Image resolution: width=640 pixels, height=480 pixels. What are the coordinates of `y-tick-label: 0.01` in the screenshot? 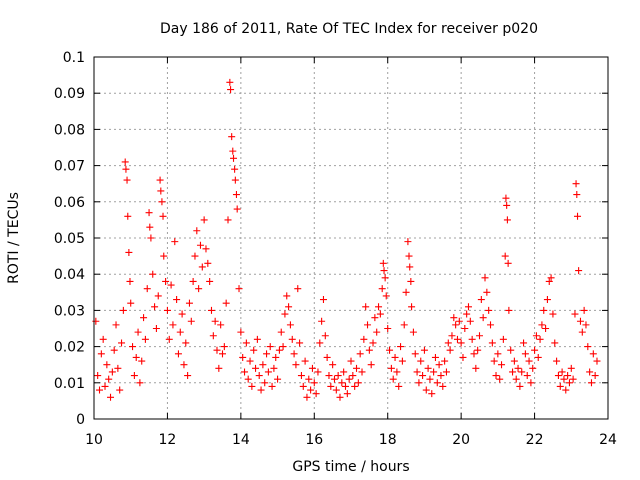 It's located at (69, 384).